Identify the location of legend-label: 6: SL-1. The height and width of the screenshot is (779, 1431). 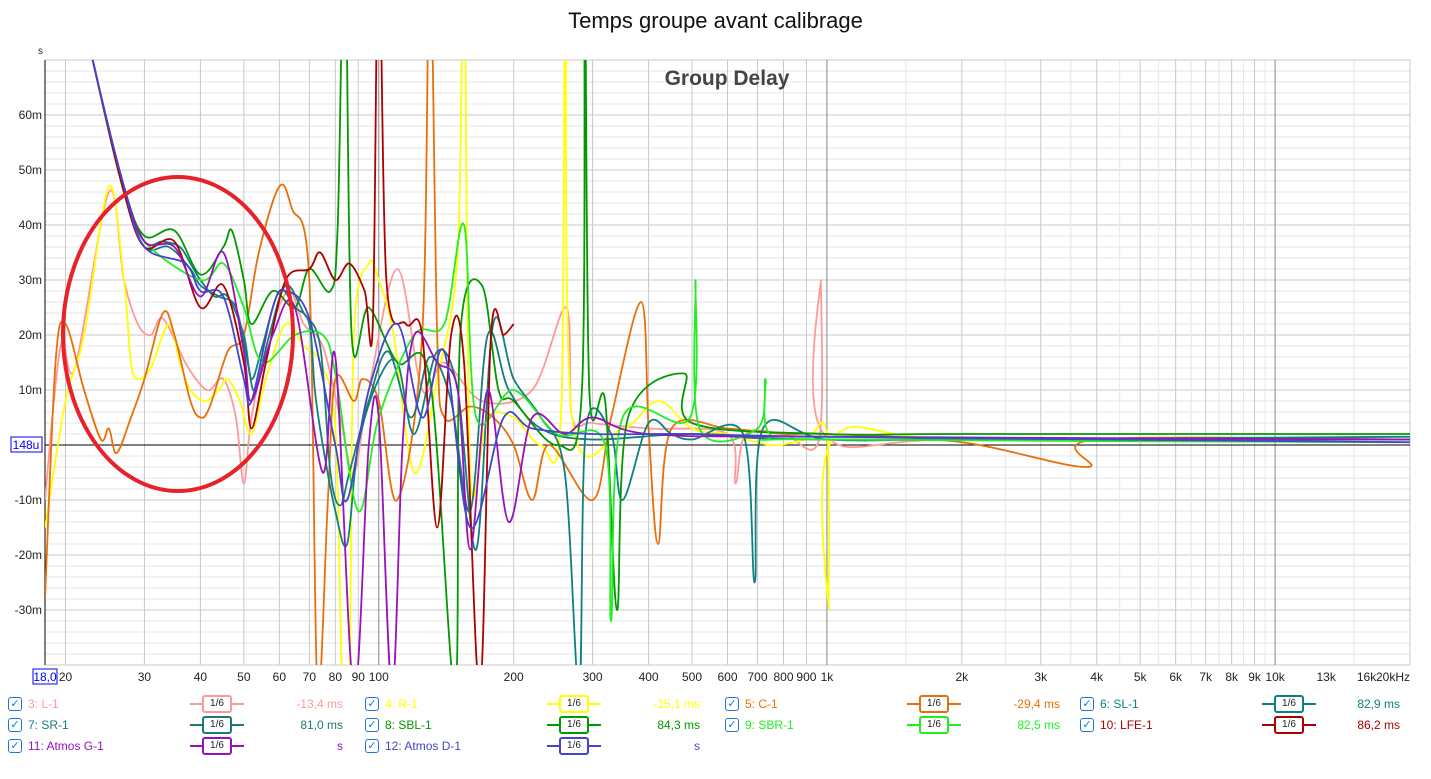
(1119, 704).